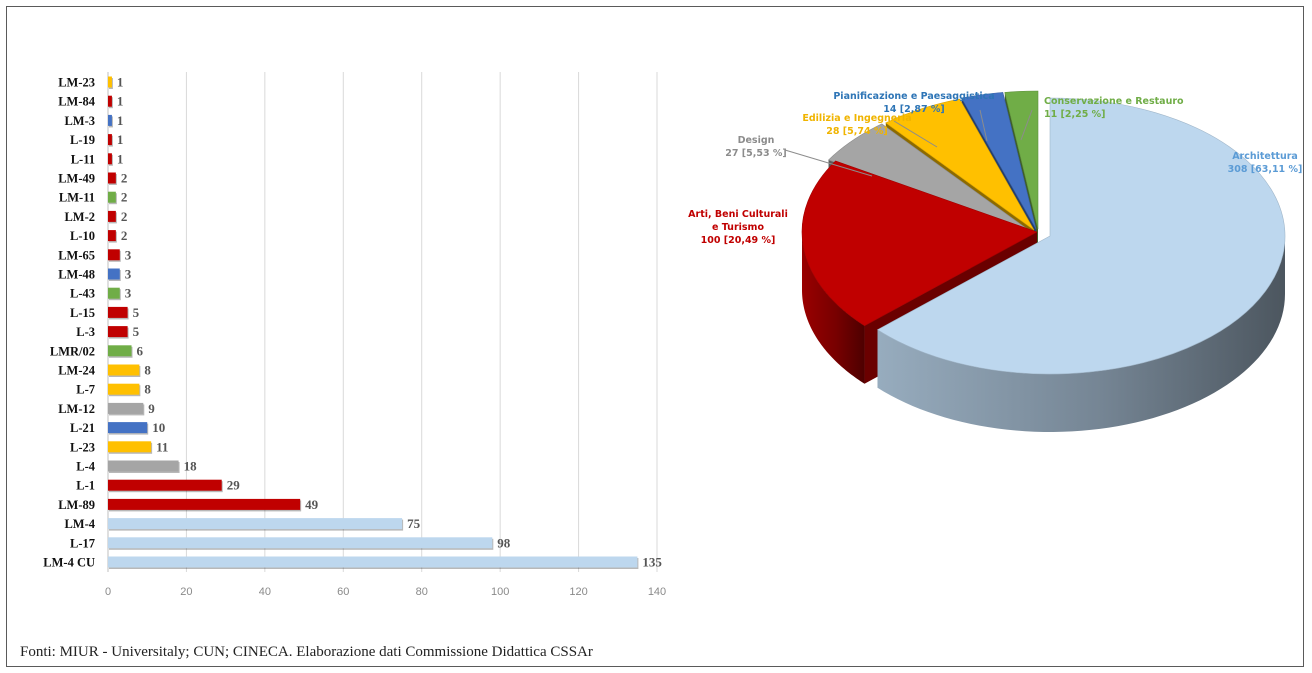 The image size is (1312, 673). I want to click on category-label: LM-11, so click(77, 198).